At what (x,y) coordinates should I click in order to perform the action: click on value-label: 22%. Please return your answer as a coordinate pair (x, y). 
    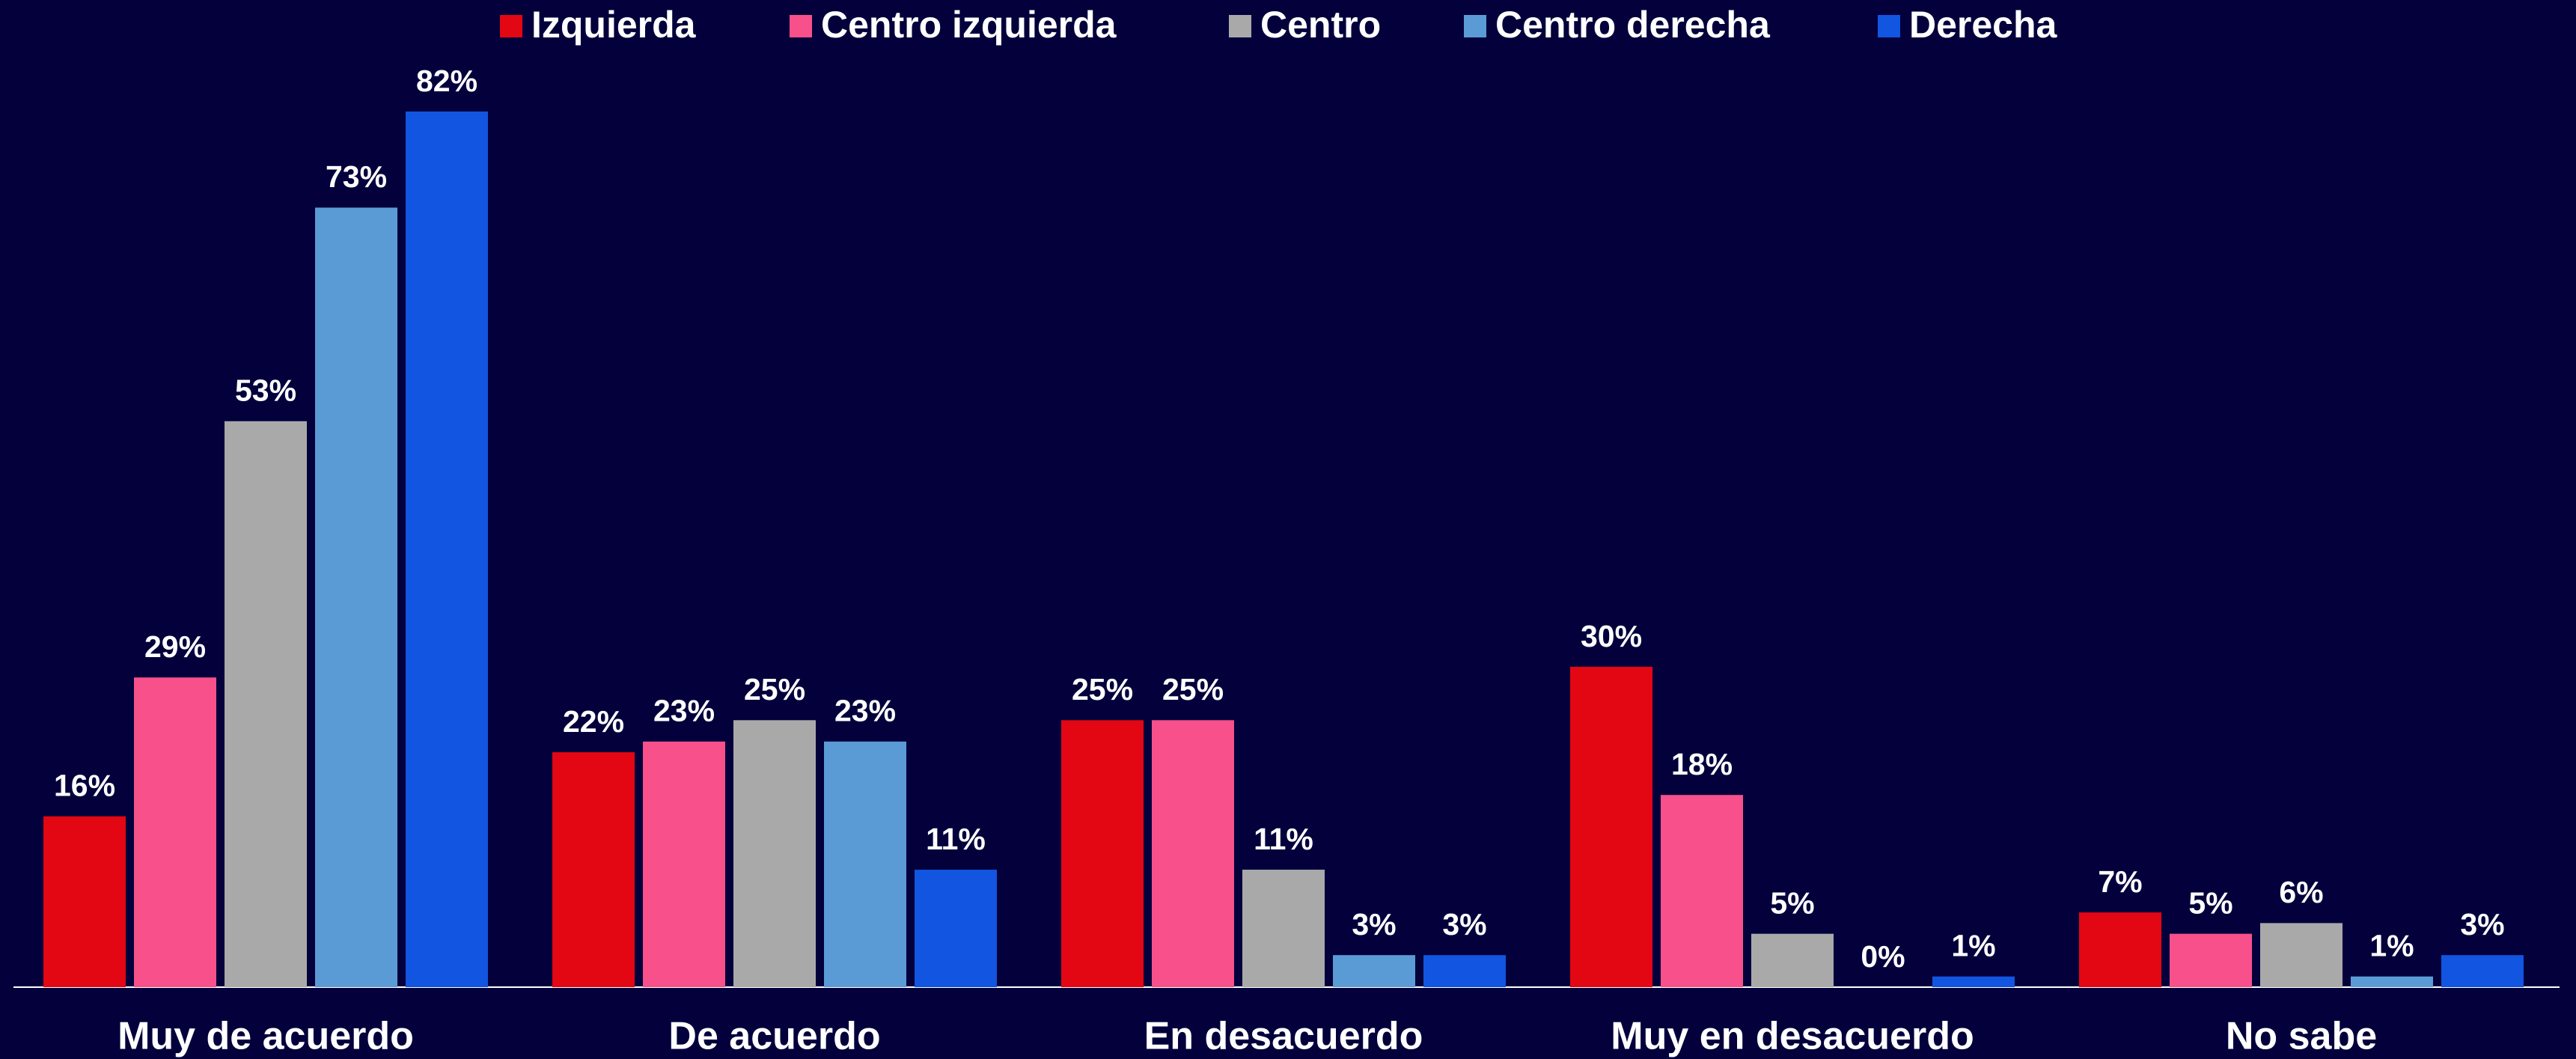
    Looking at the image, I should click on (593, 721).